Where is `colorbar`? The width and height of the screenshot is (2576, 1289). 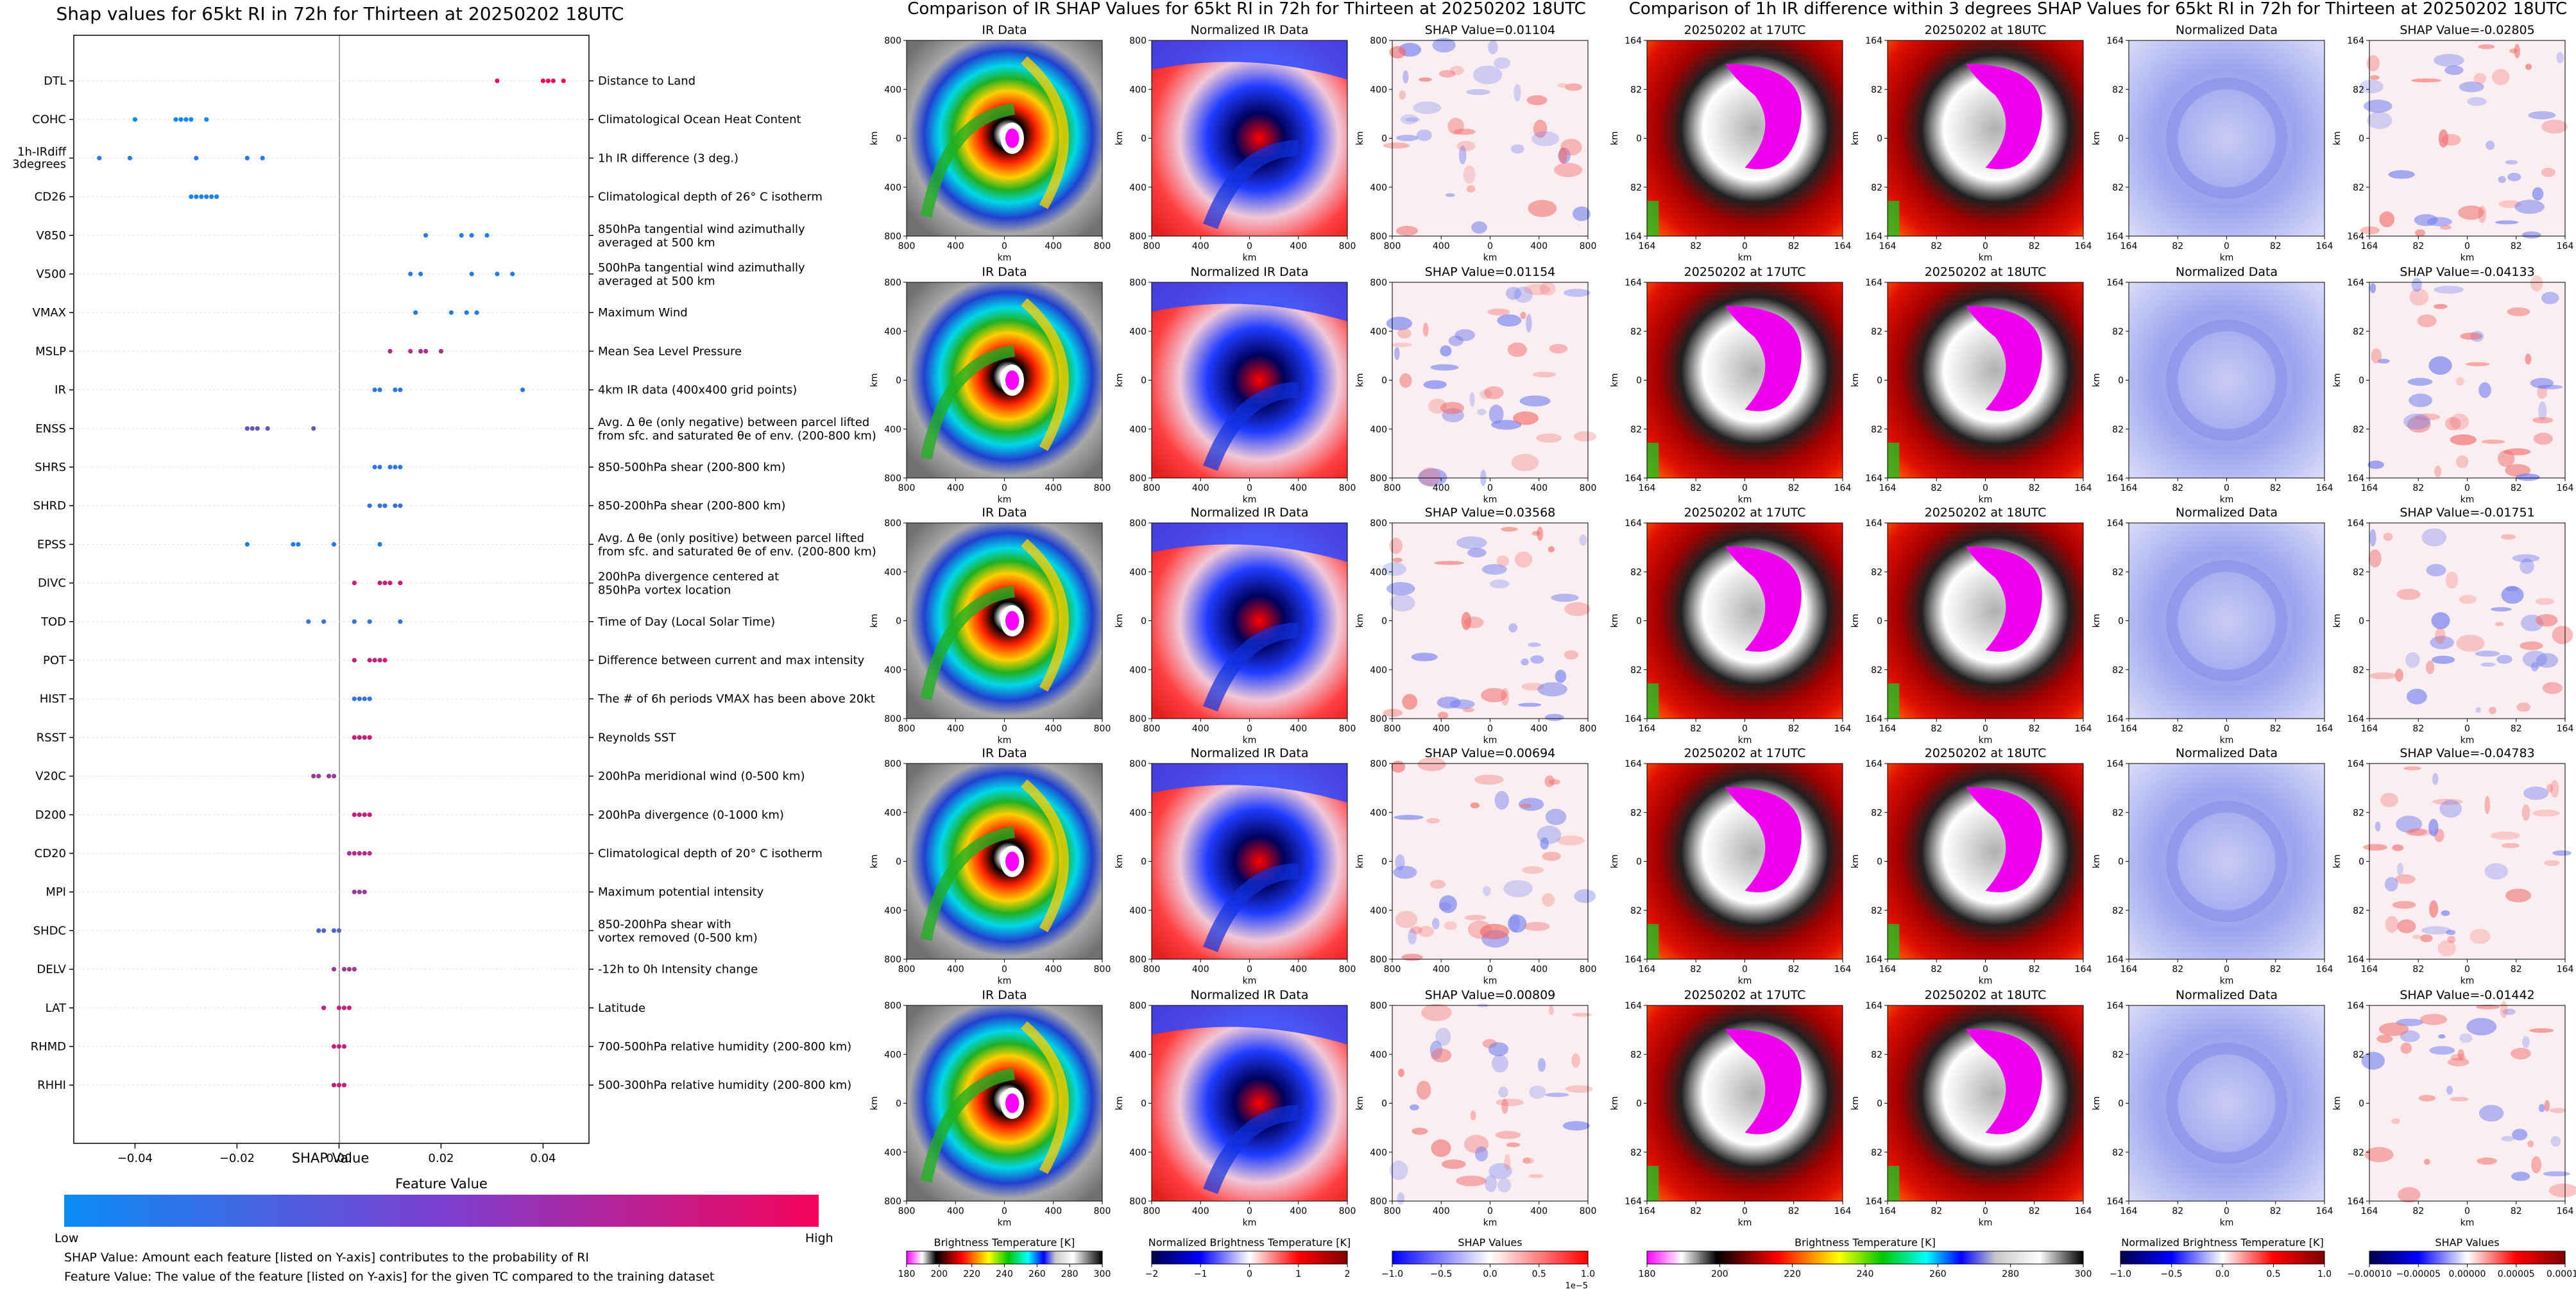 colorbar is located at coordinates (1490, 1258).